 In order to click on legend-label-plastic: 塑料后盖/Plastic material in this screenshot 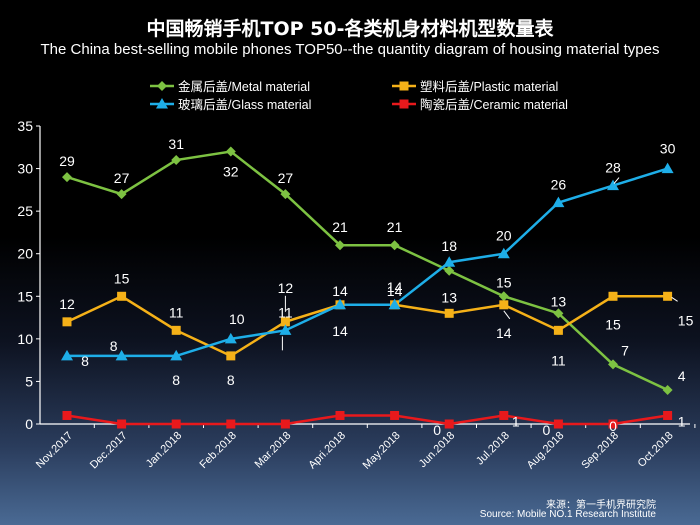, I will do `click(489, 86)`.